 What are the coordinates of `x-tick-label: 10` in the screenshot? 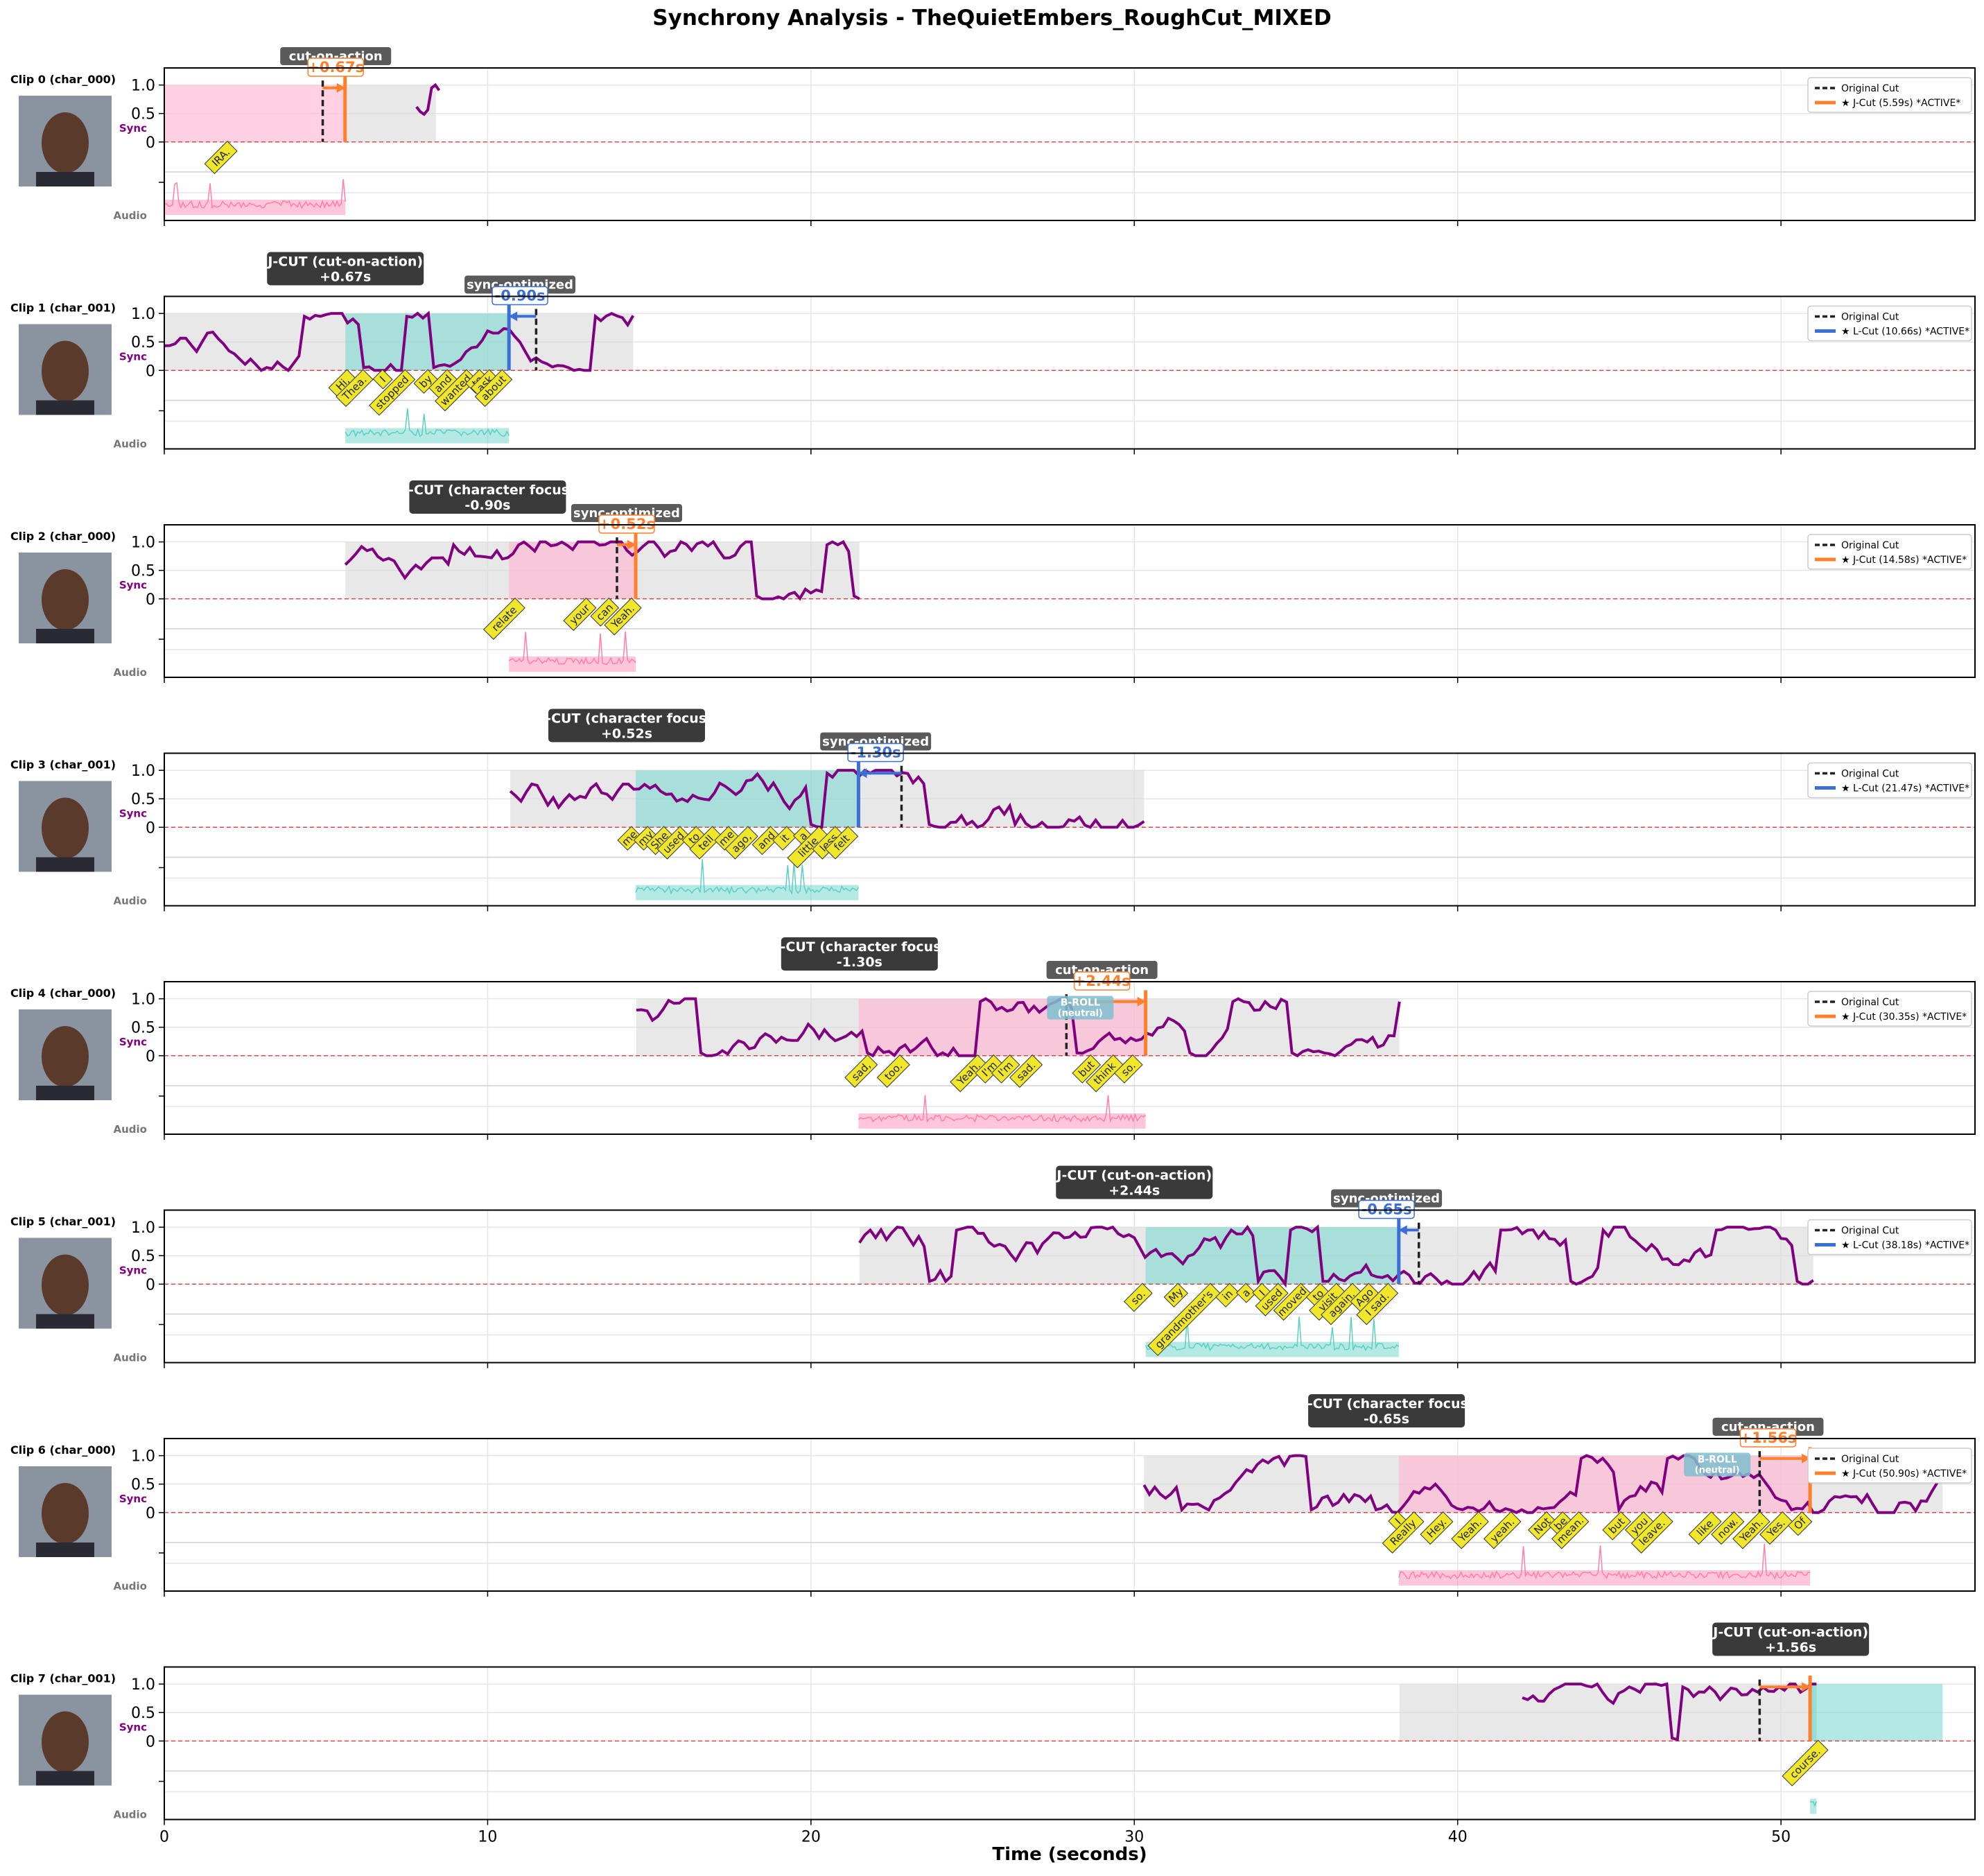 It's located at (487, 1837).